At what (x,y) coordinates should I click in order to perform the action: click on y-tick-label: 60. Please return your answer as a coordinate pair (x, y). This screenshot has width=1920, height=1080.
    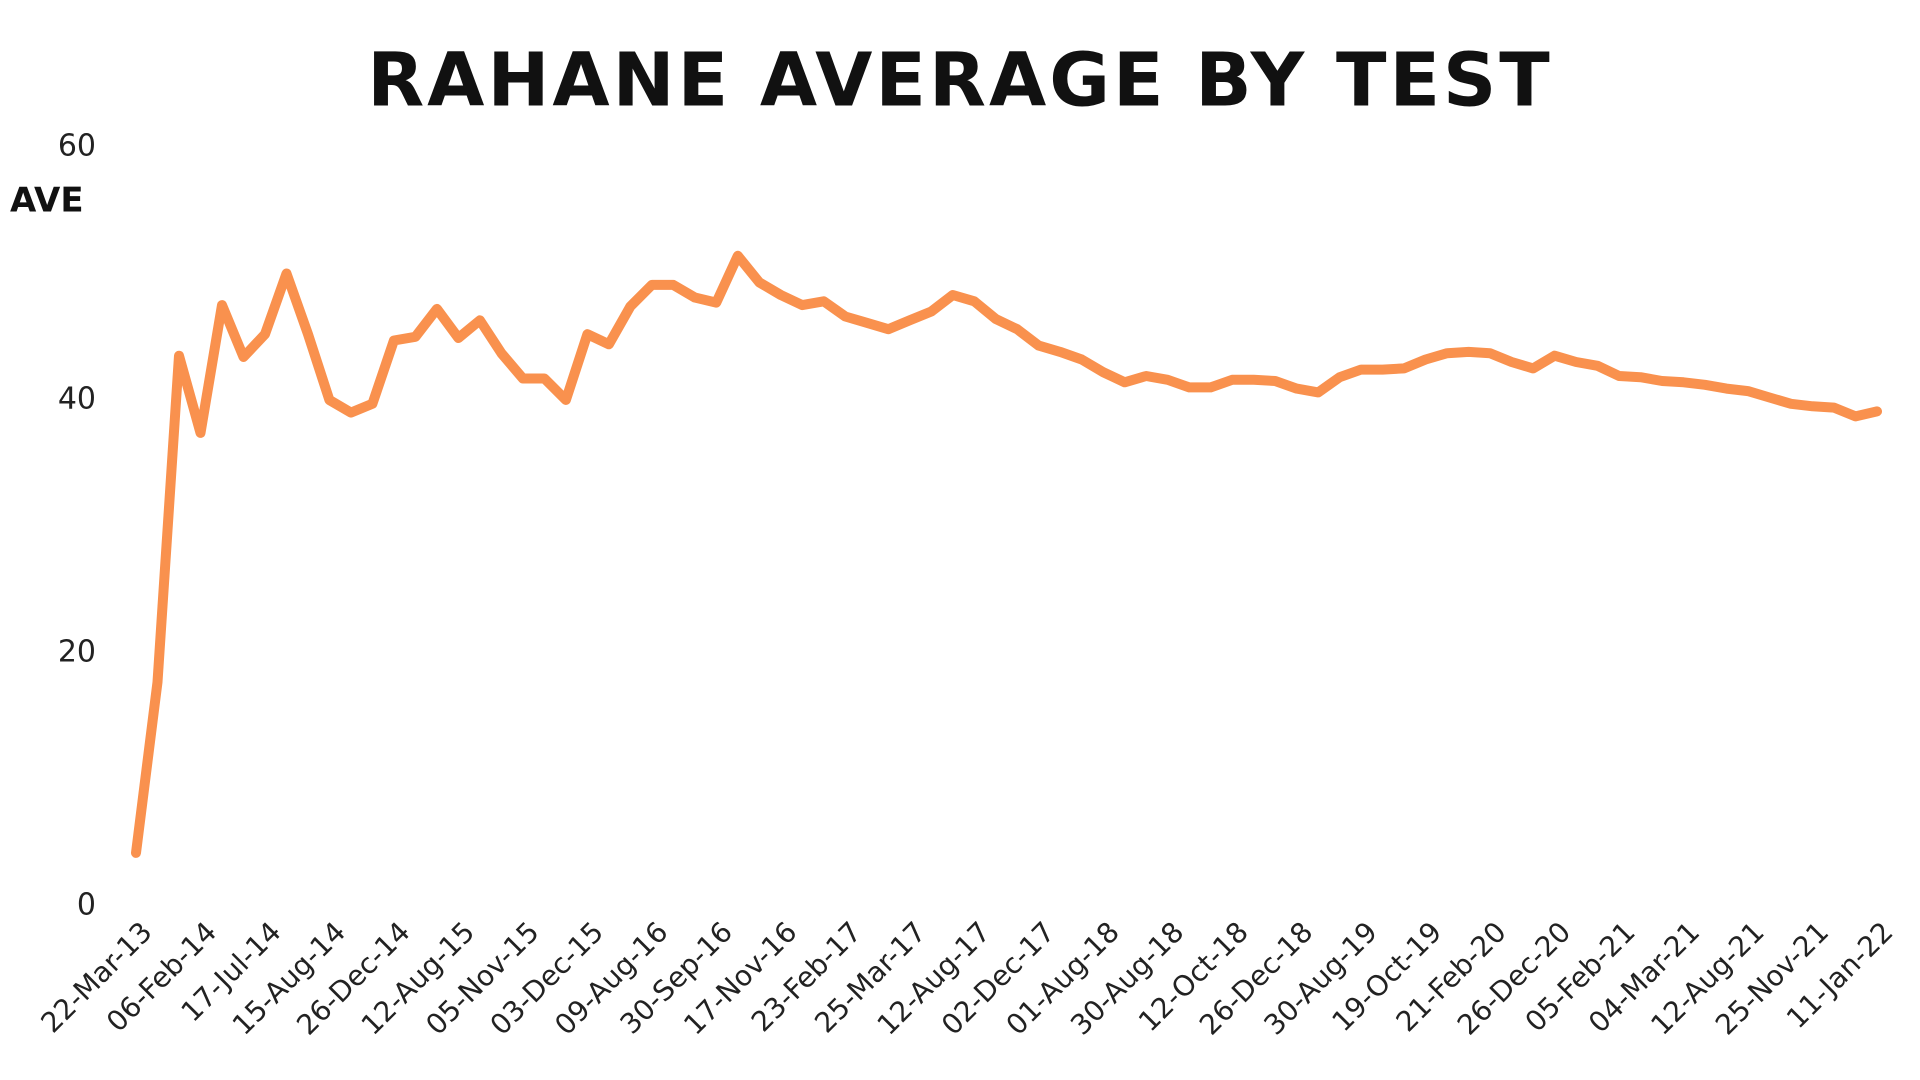
    Looking at the image, I should click on (77, 146).